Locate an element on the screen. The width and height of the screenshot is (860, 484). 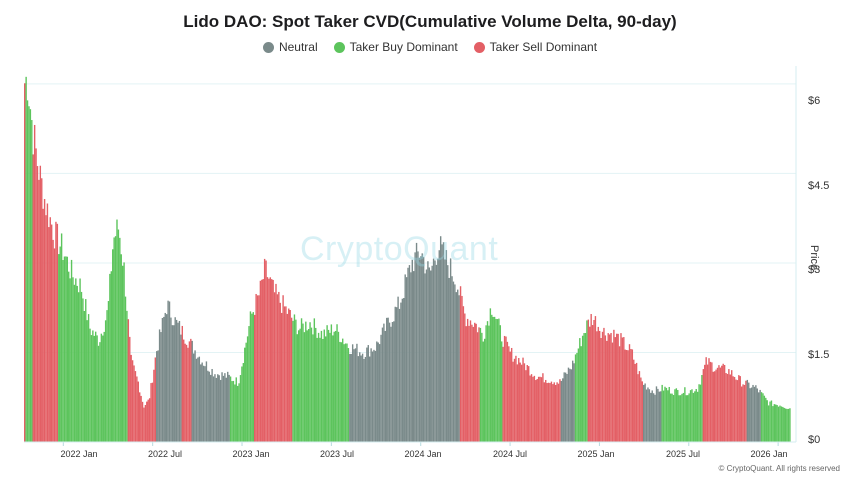
legend-item-taker-sell: Taker Sell Dominant is located at coordinates (535, 47).